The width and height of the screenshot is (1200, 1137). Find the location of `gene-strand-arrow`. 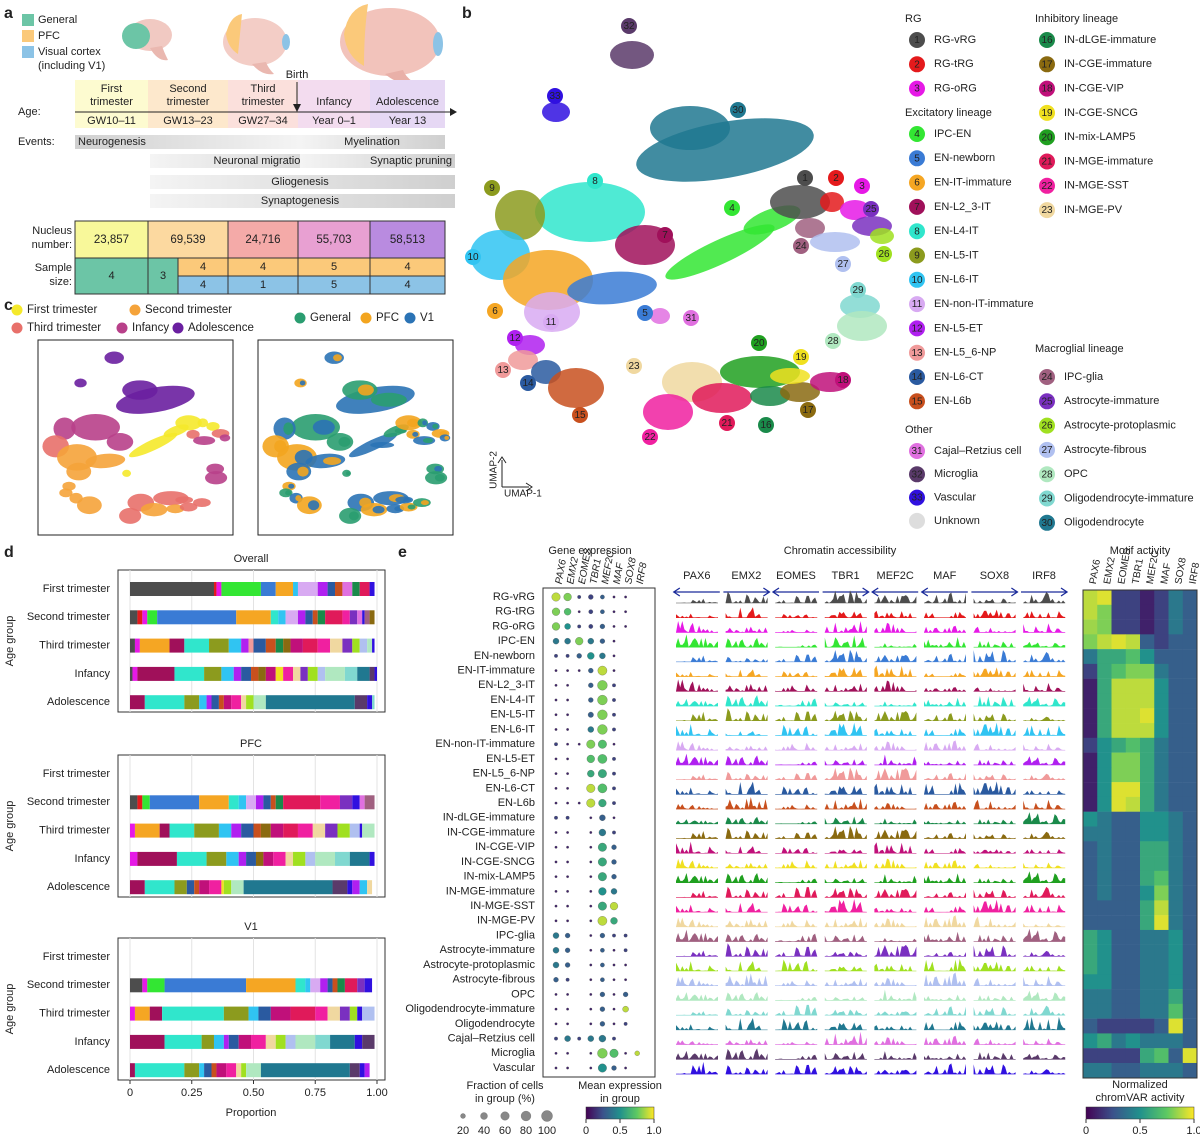

gene-strand-arrow is located at coordinates (767, 592).